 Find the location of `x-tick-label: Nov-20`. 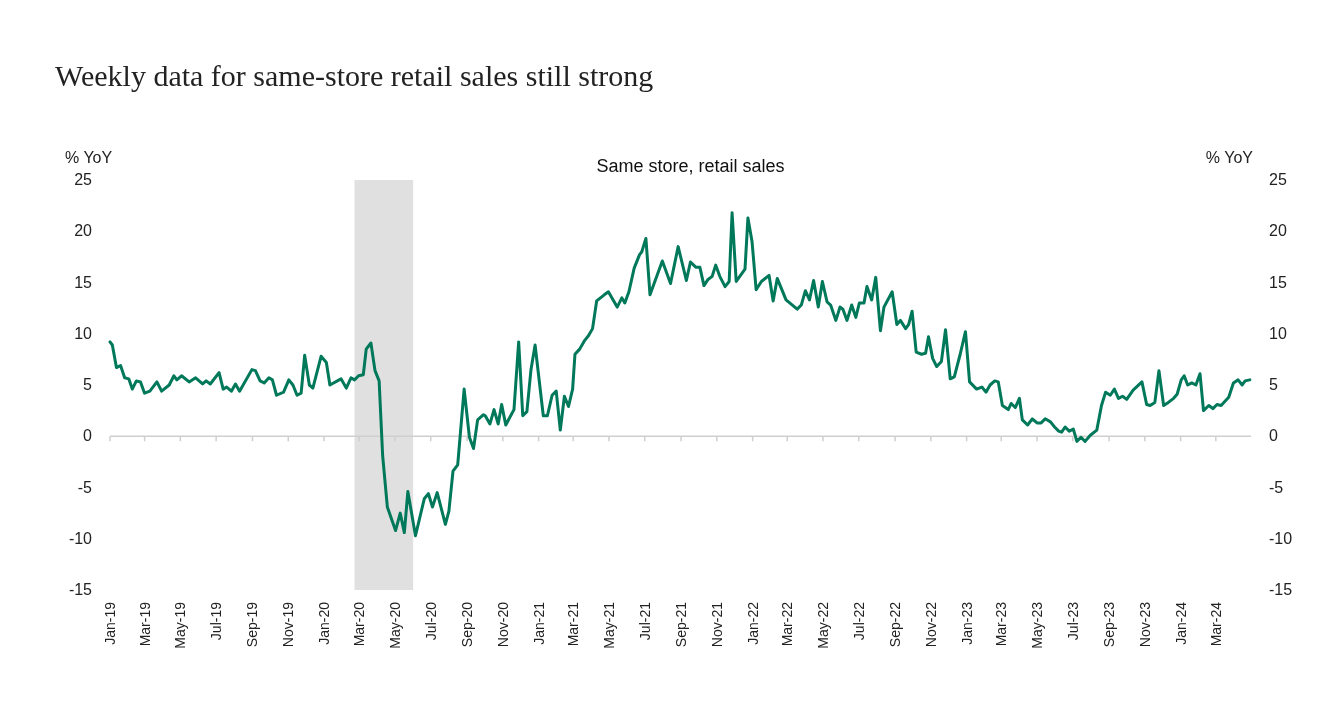

x-tick-label: Nov-20 is located at coordinates (502, 624).